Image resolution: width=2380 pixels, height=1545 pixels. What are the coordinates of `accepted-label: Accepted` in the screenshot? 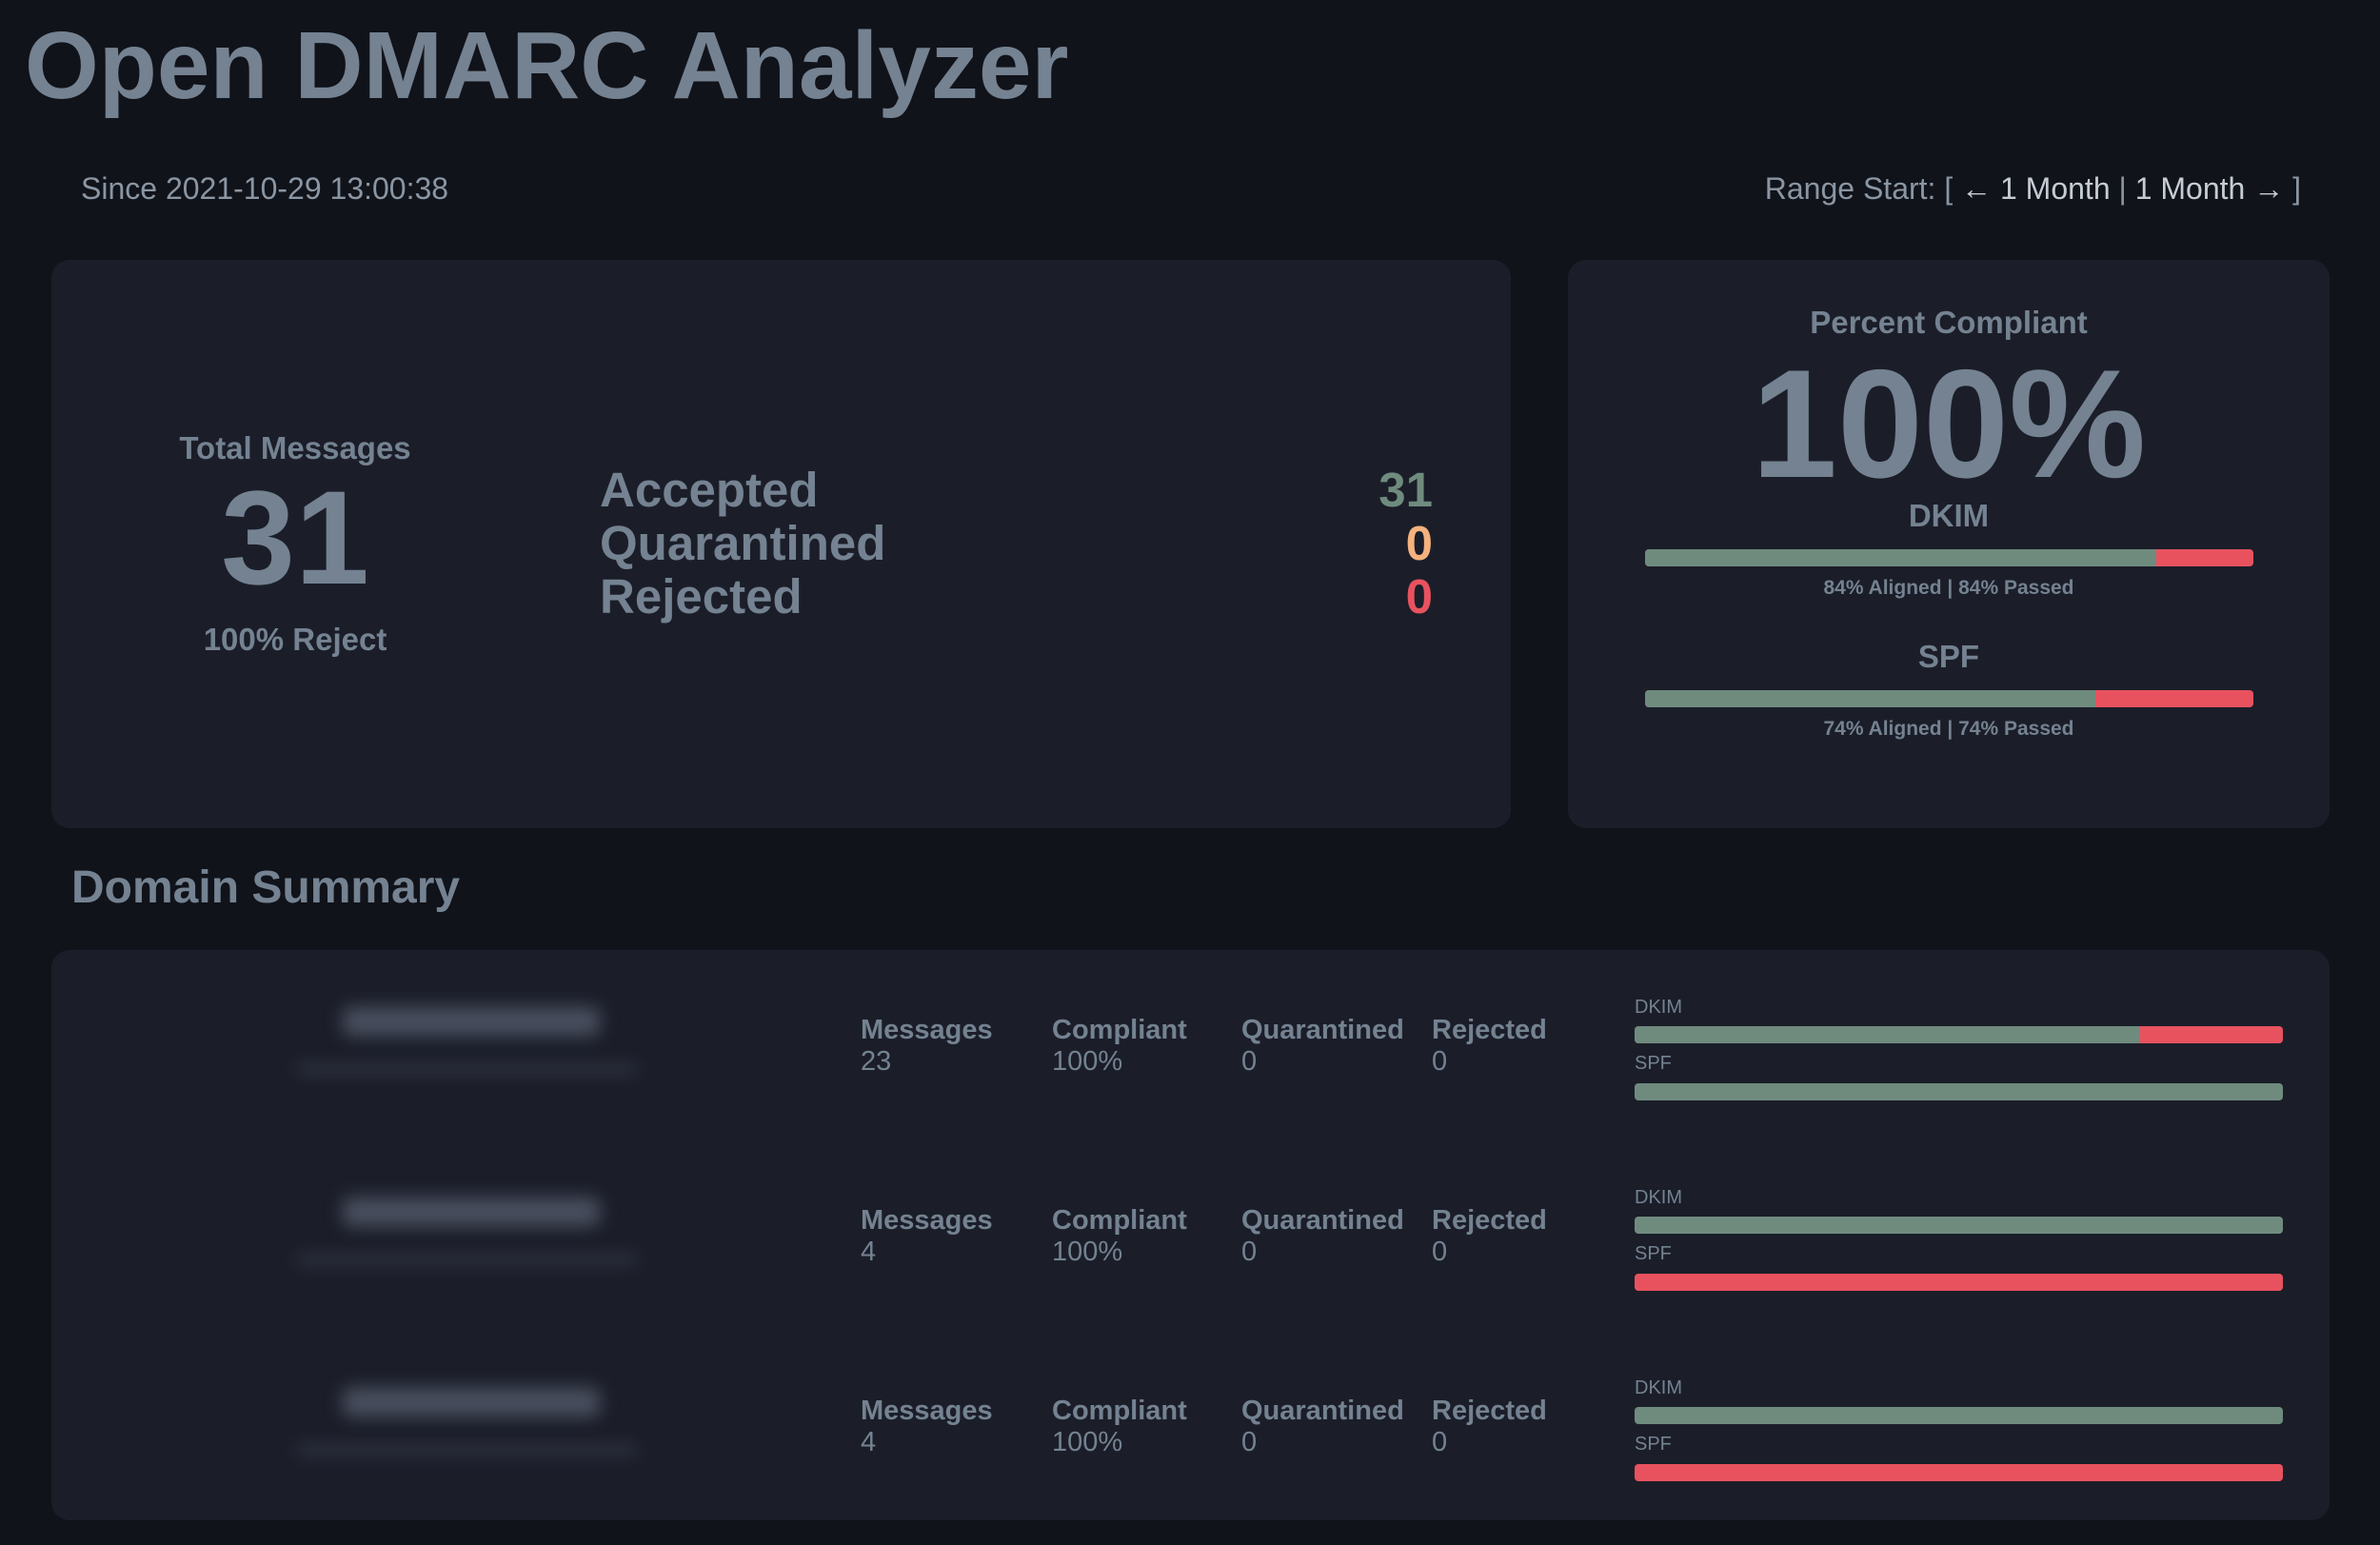 It's located at (709, 490).